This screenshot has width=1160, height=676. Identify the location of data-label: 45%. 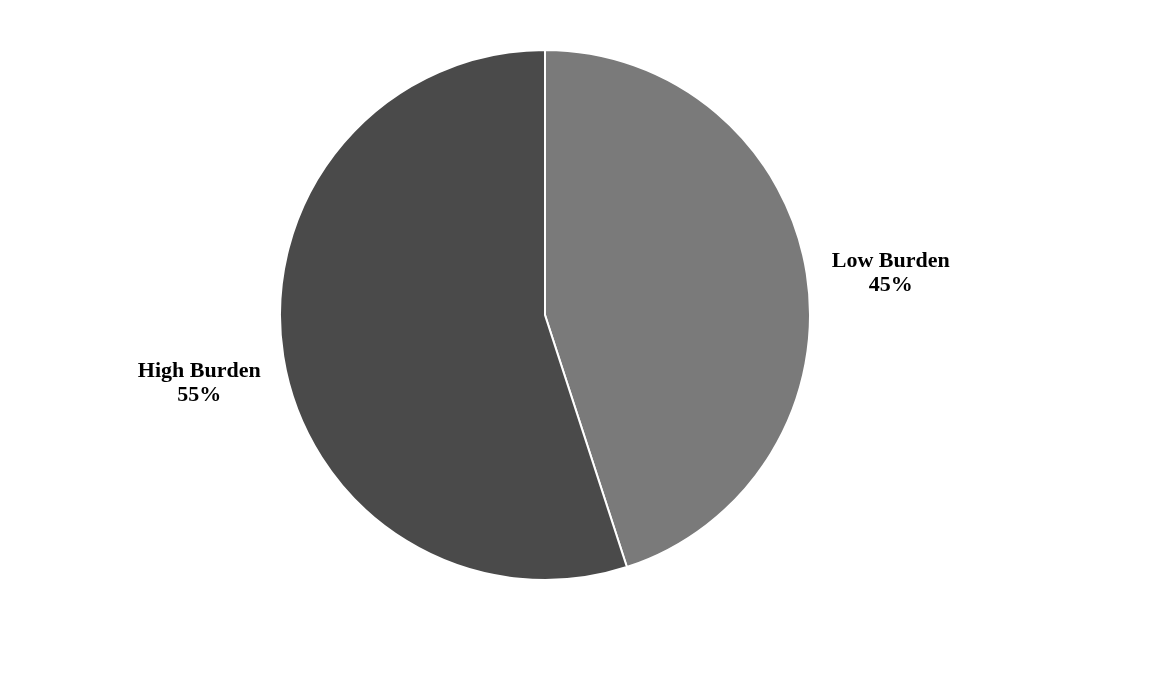
(890, 284).